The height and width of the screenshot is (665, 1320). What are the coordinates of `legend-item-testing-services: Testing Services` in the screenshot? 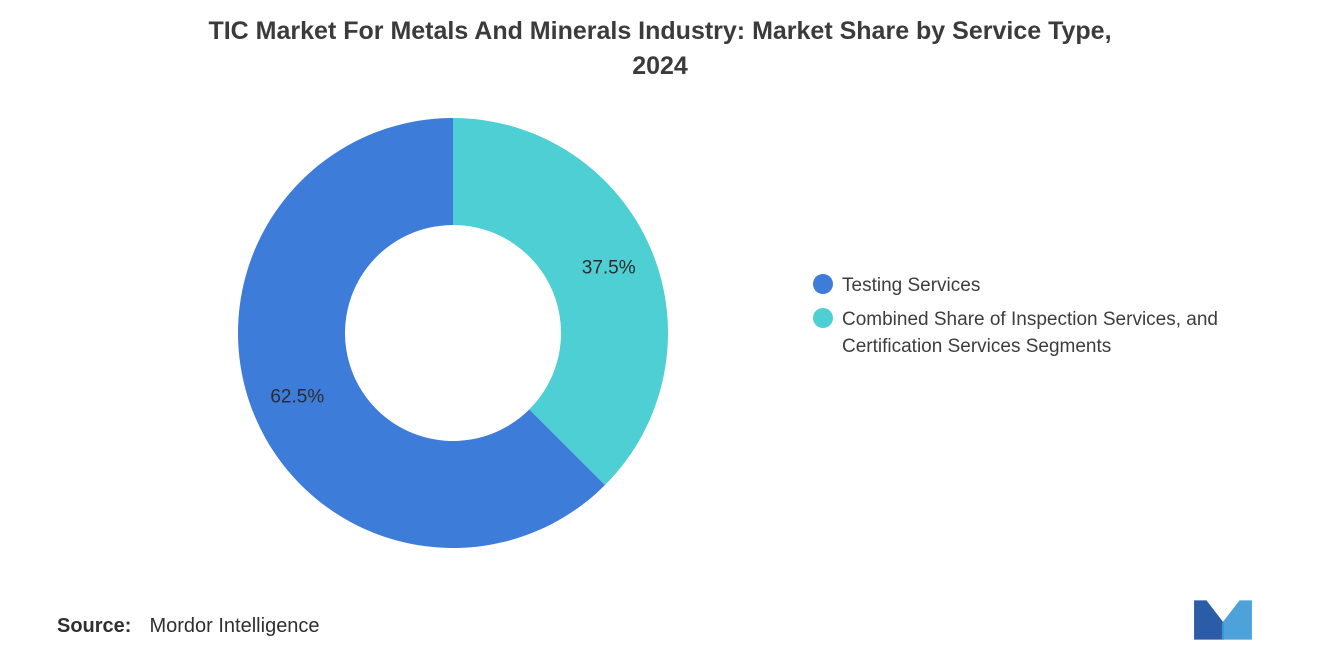 It's located at (1042, 286).